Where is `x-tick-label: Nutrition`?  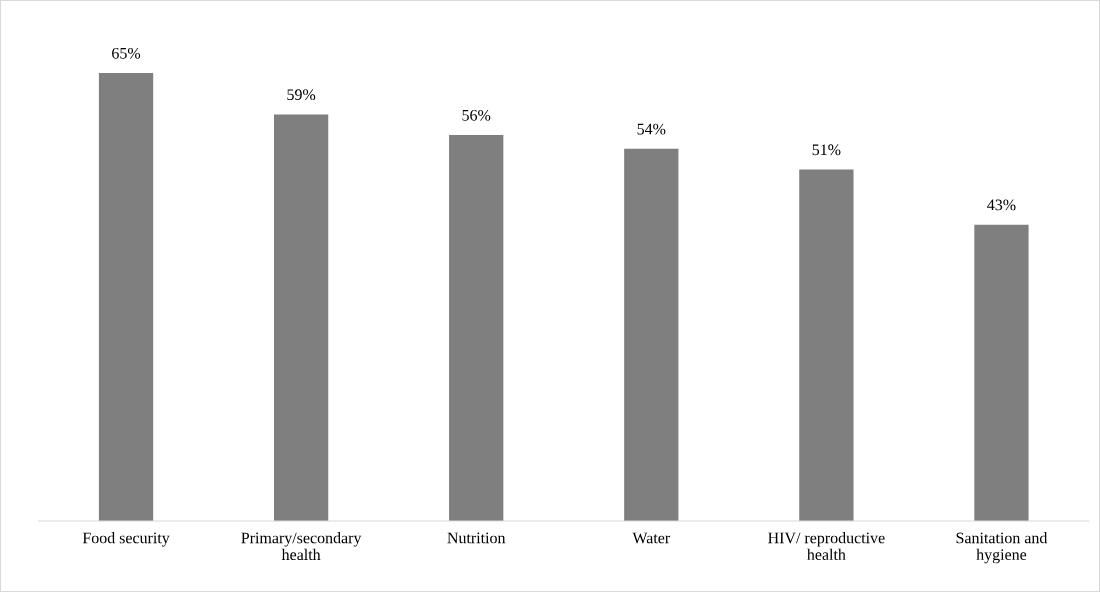 x-tick-label: Nutrition is located at coordinates (476, 538).